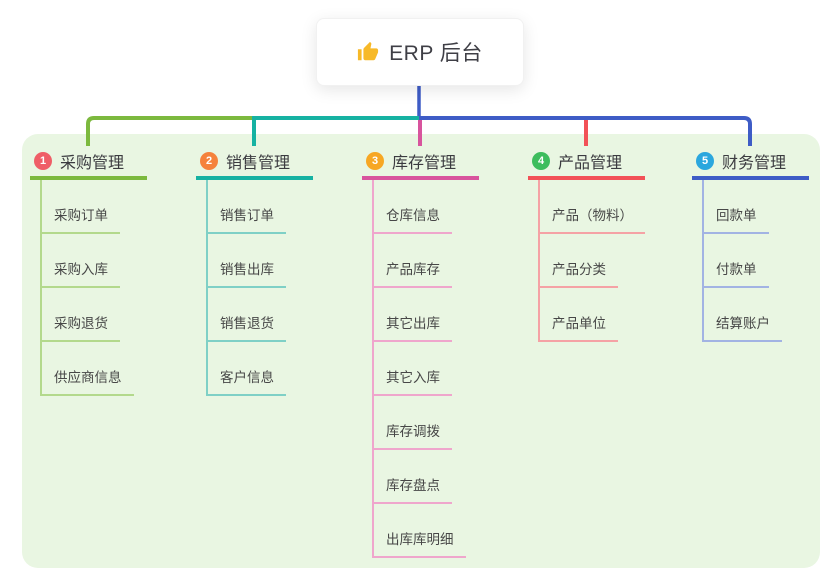  I want to click on child-row: 付款单, so click(742, 261).